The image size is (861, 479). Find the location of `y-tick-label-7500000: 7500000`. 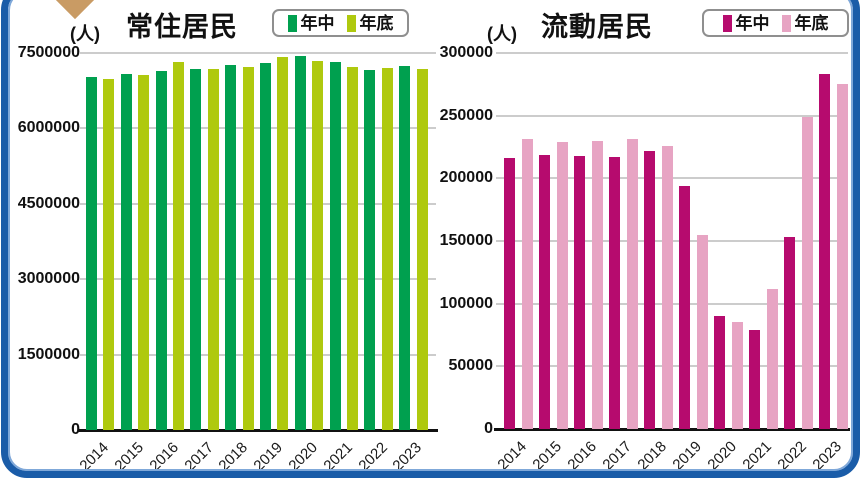

y-tick-label-7500000: 7500000 is located at coordinates (48, 52).